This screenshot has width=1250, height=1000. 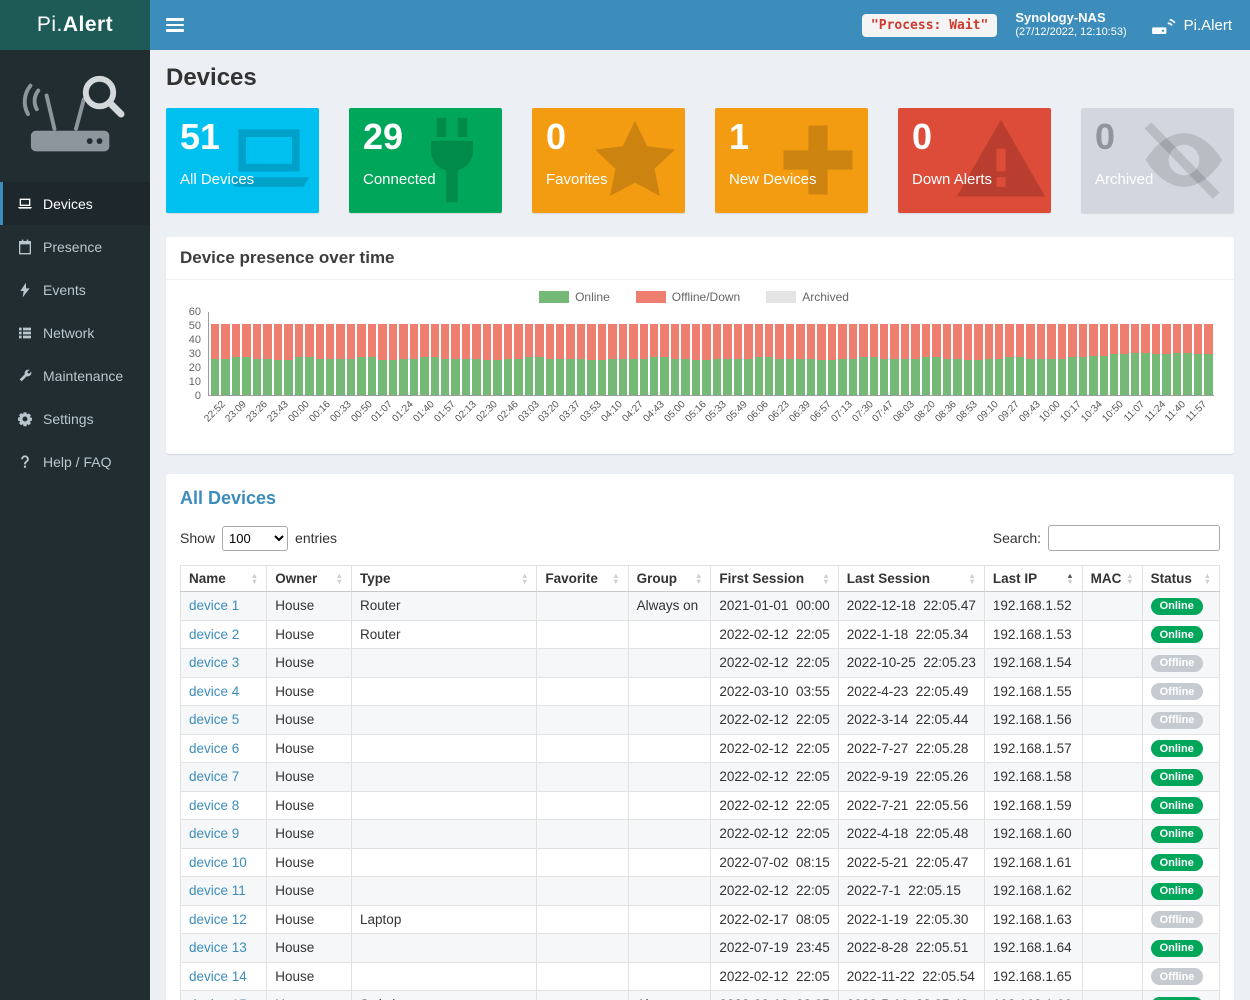 What do you see at coordinates (223, 578) in the screenshot?
I see `column-header-name: Name ▲ ▼` at bounding box center [223, 578].